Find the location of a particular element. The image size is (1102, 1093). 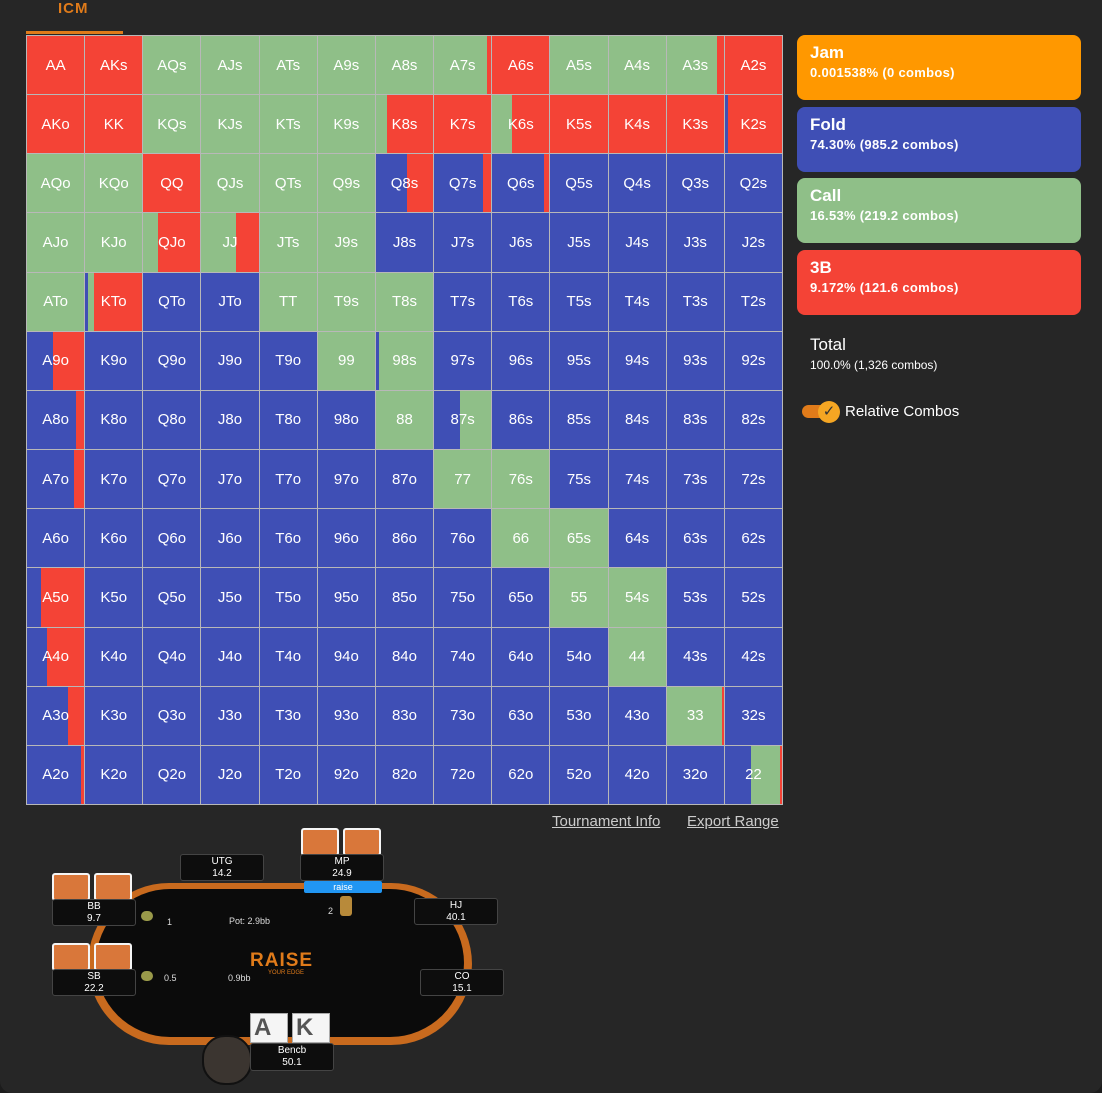

hand-cell: 86o is located at coordinates (404, 538).